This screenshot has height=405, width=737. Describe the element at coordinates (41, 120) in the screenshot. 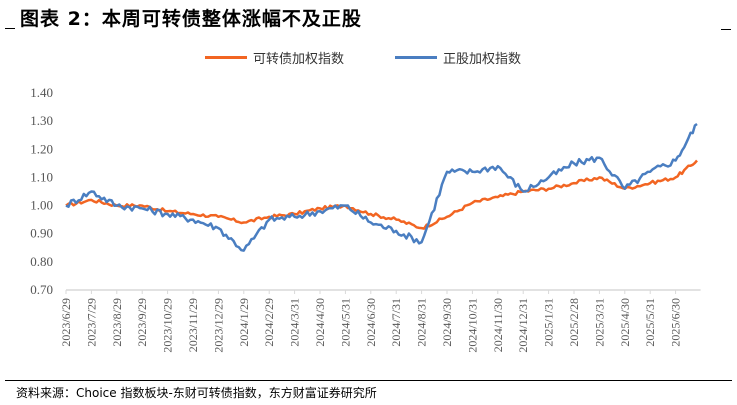

I see `y-tick-label: 1.30` at that location.